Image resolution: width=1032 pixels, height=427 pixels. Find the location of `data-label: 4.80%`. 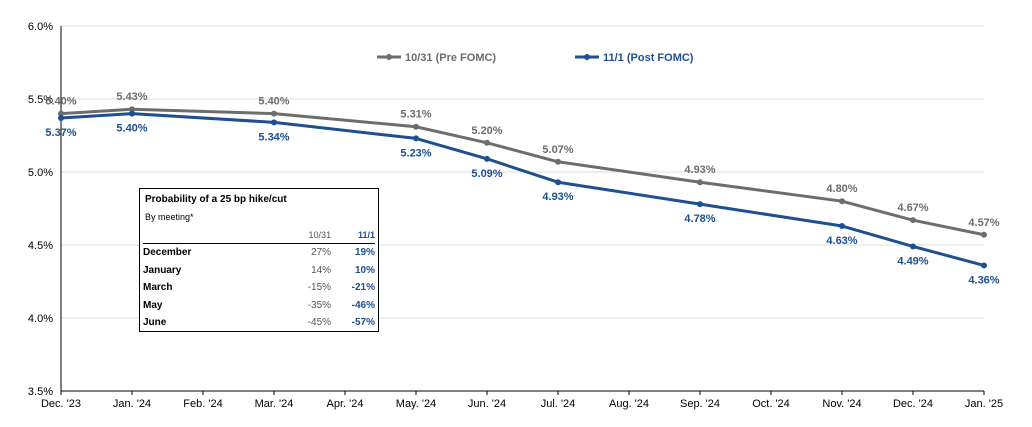

data-label: 4.80% is located at coordinates (841, 189).